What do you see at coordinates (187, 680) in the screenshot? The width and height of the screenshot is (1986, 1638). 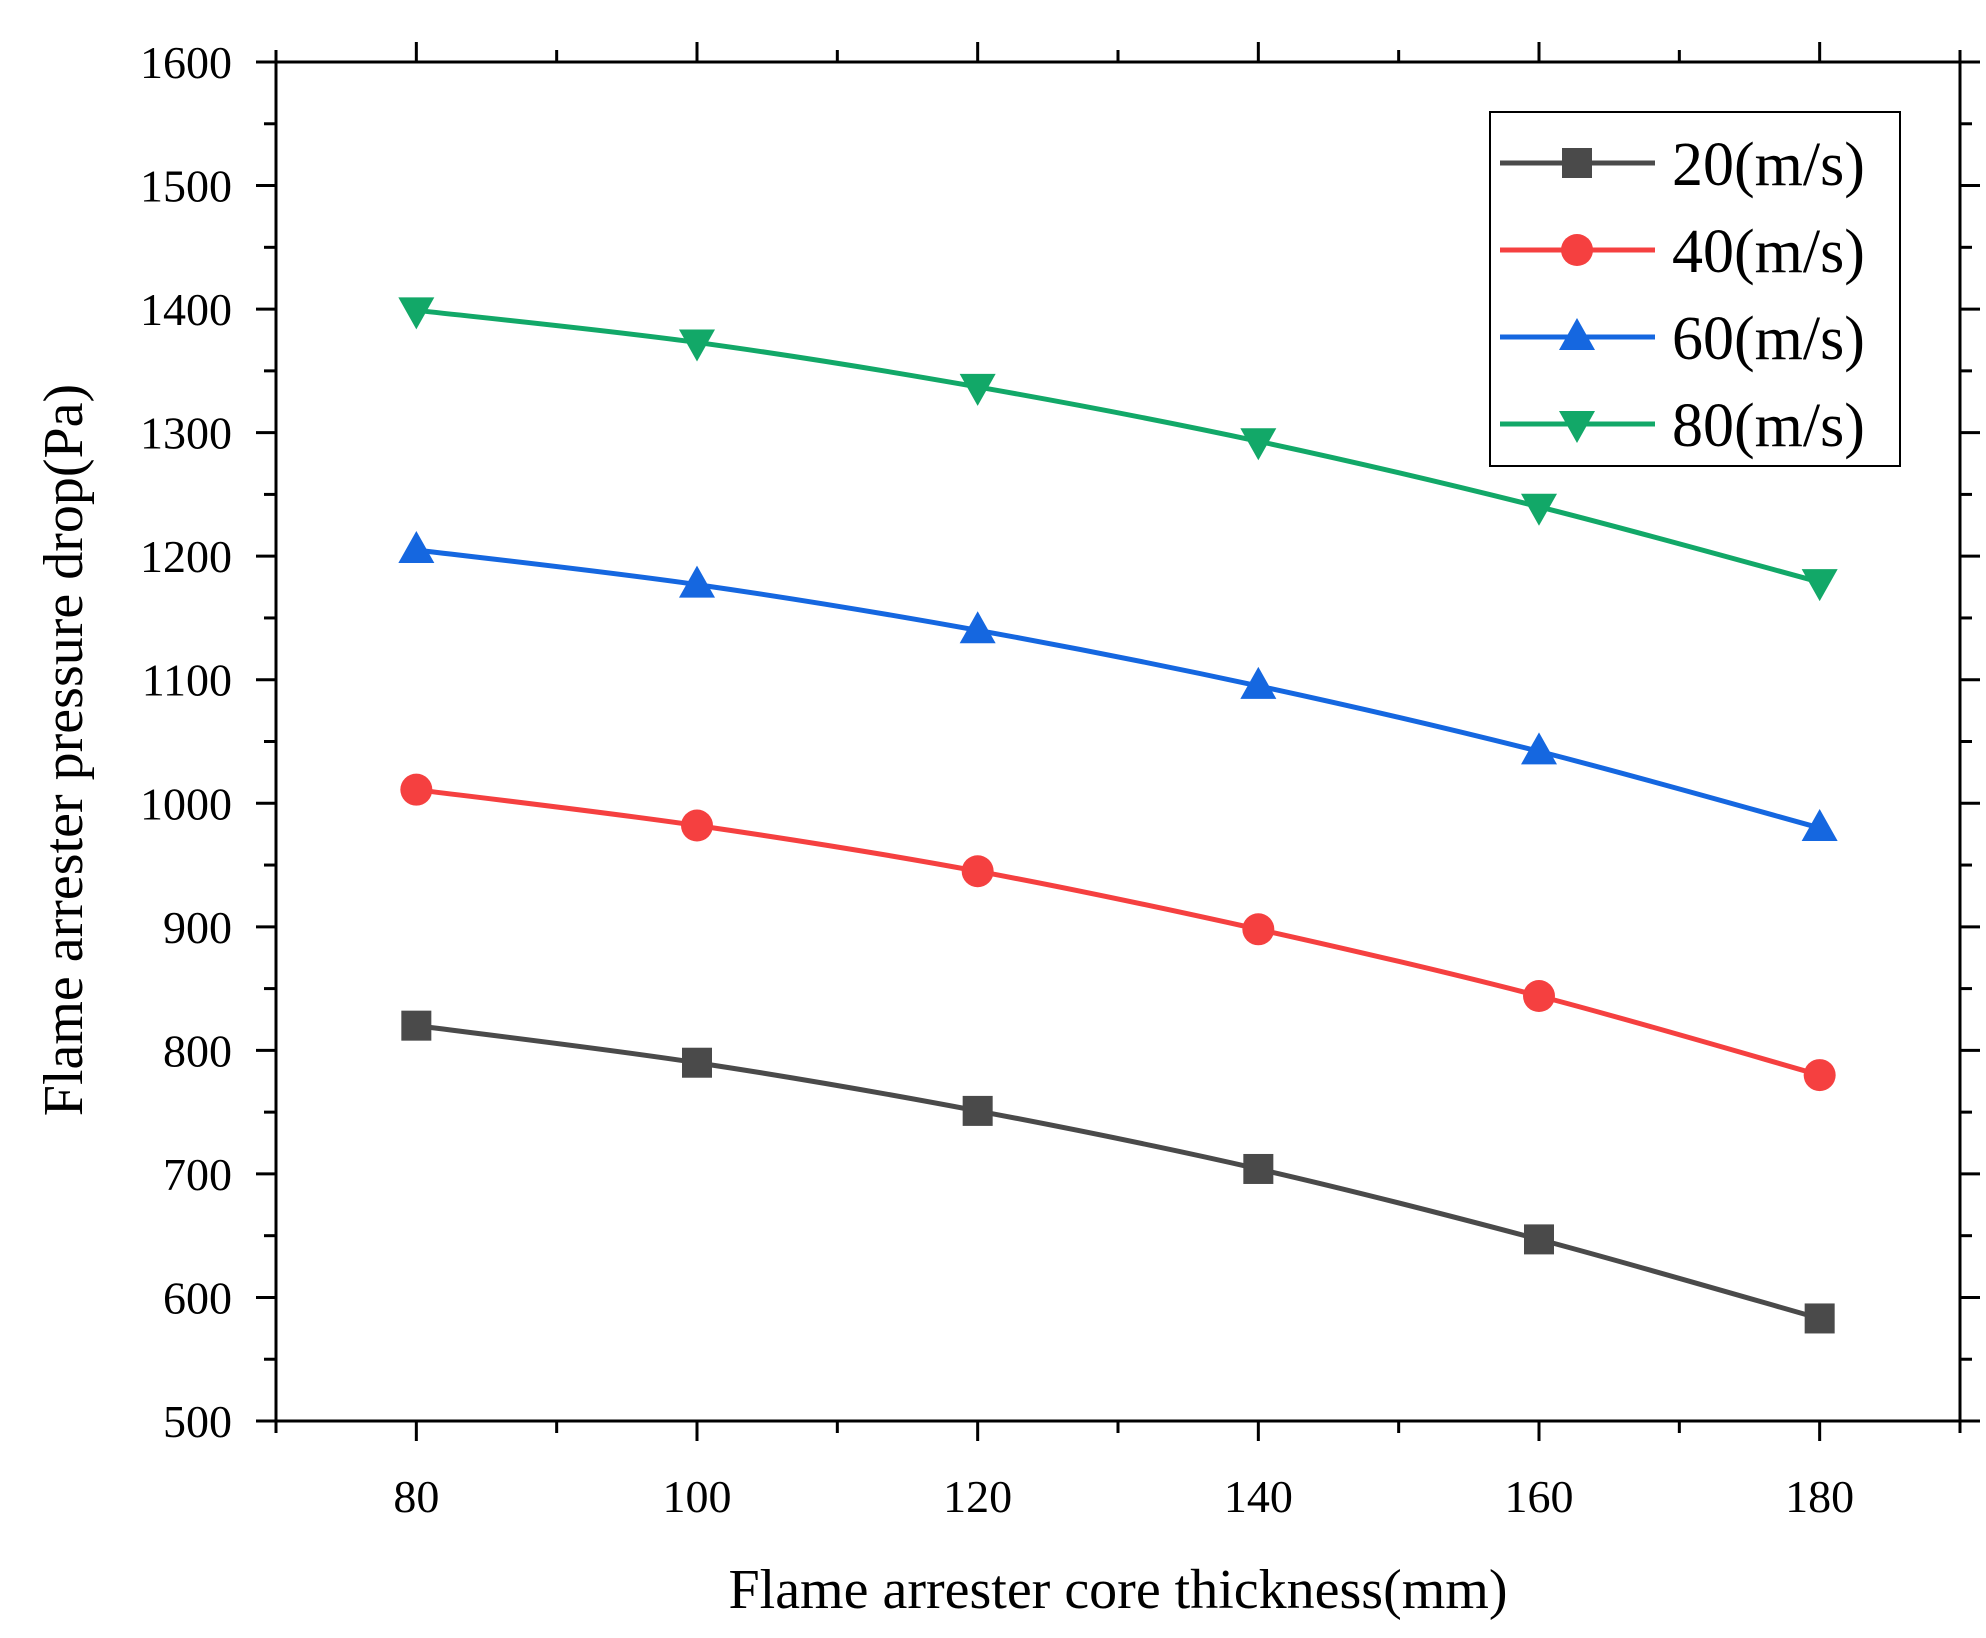 I see `y-tick-label: 1100` at bounding box center [187, 680].